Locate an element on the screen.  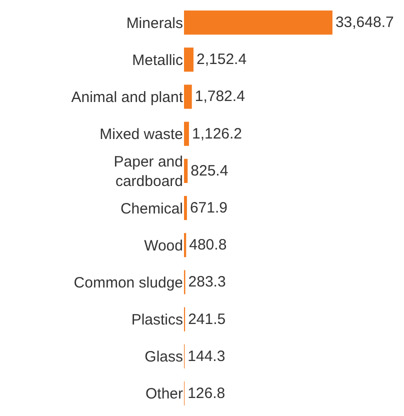
y-tick-label: Metallic is located at coordinates (158, 60).